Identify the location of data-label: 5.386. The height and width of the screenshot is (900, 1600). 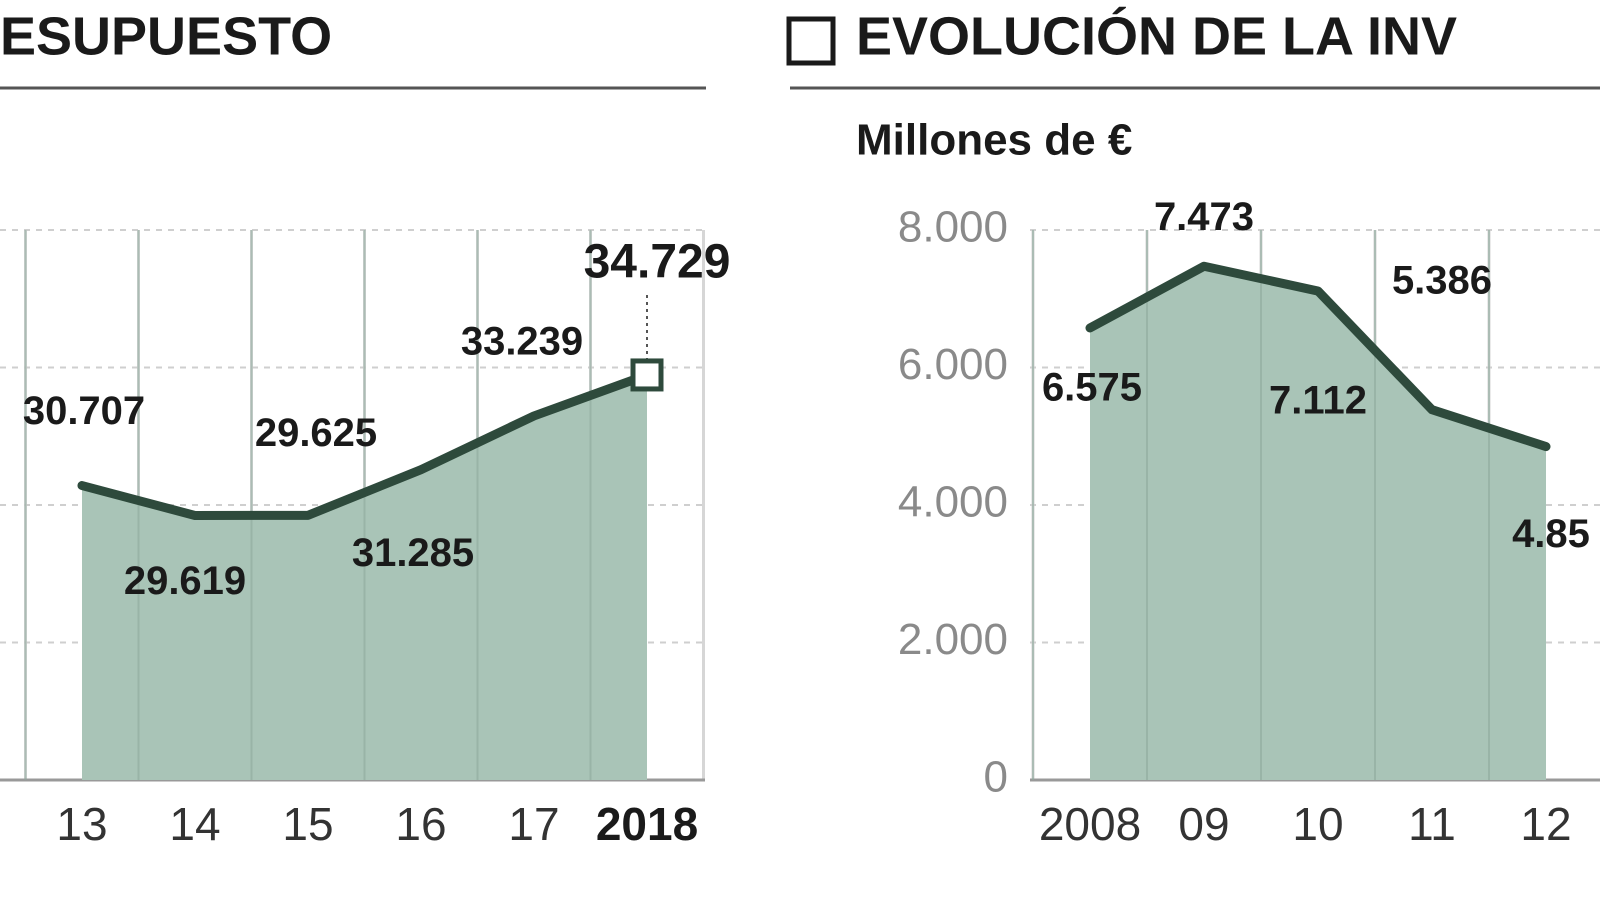
(1442, 280).